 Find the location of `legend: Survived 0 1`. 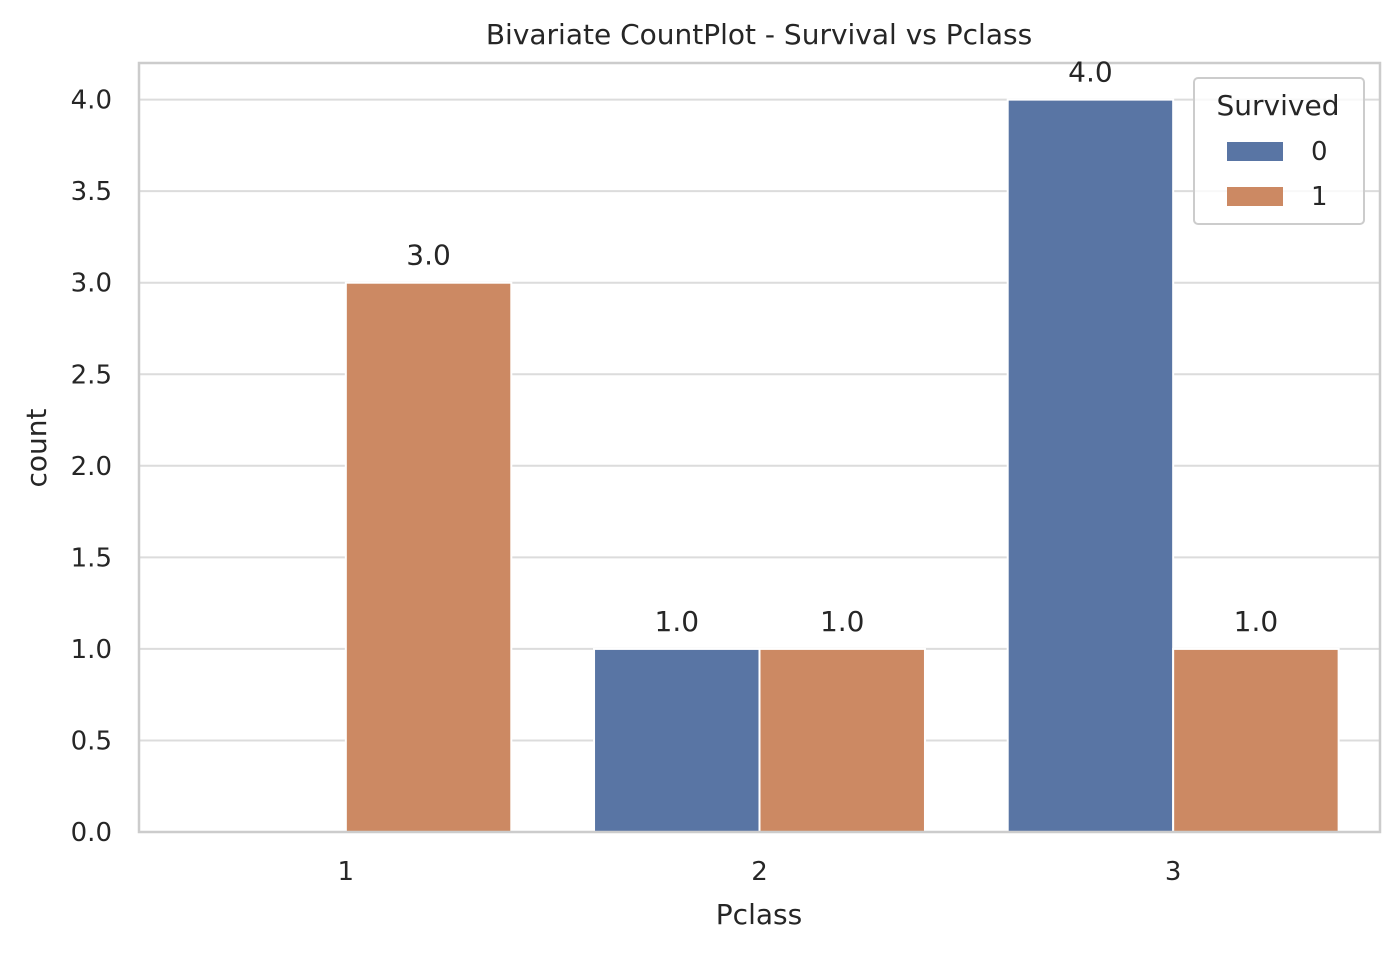

legend: Survived 0 1 is located at coordinates (1279, 151).